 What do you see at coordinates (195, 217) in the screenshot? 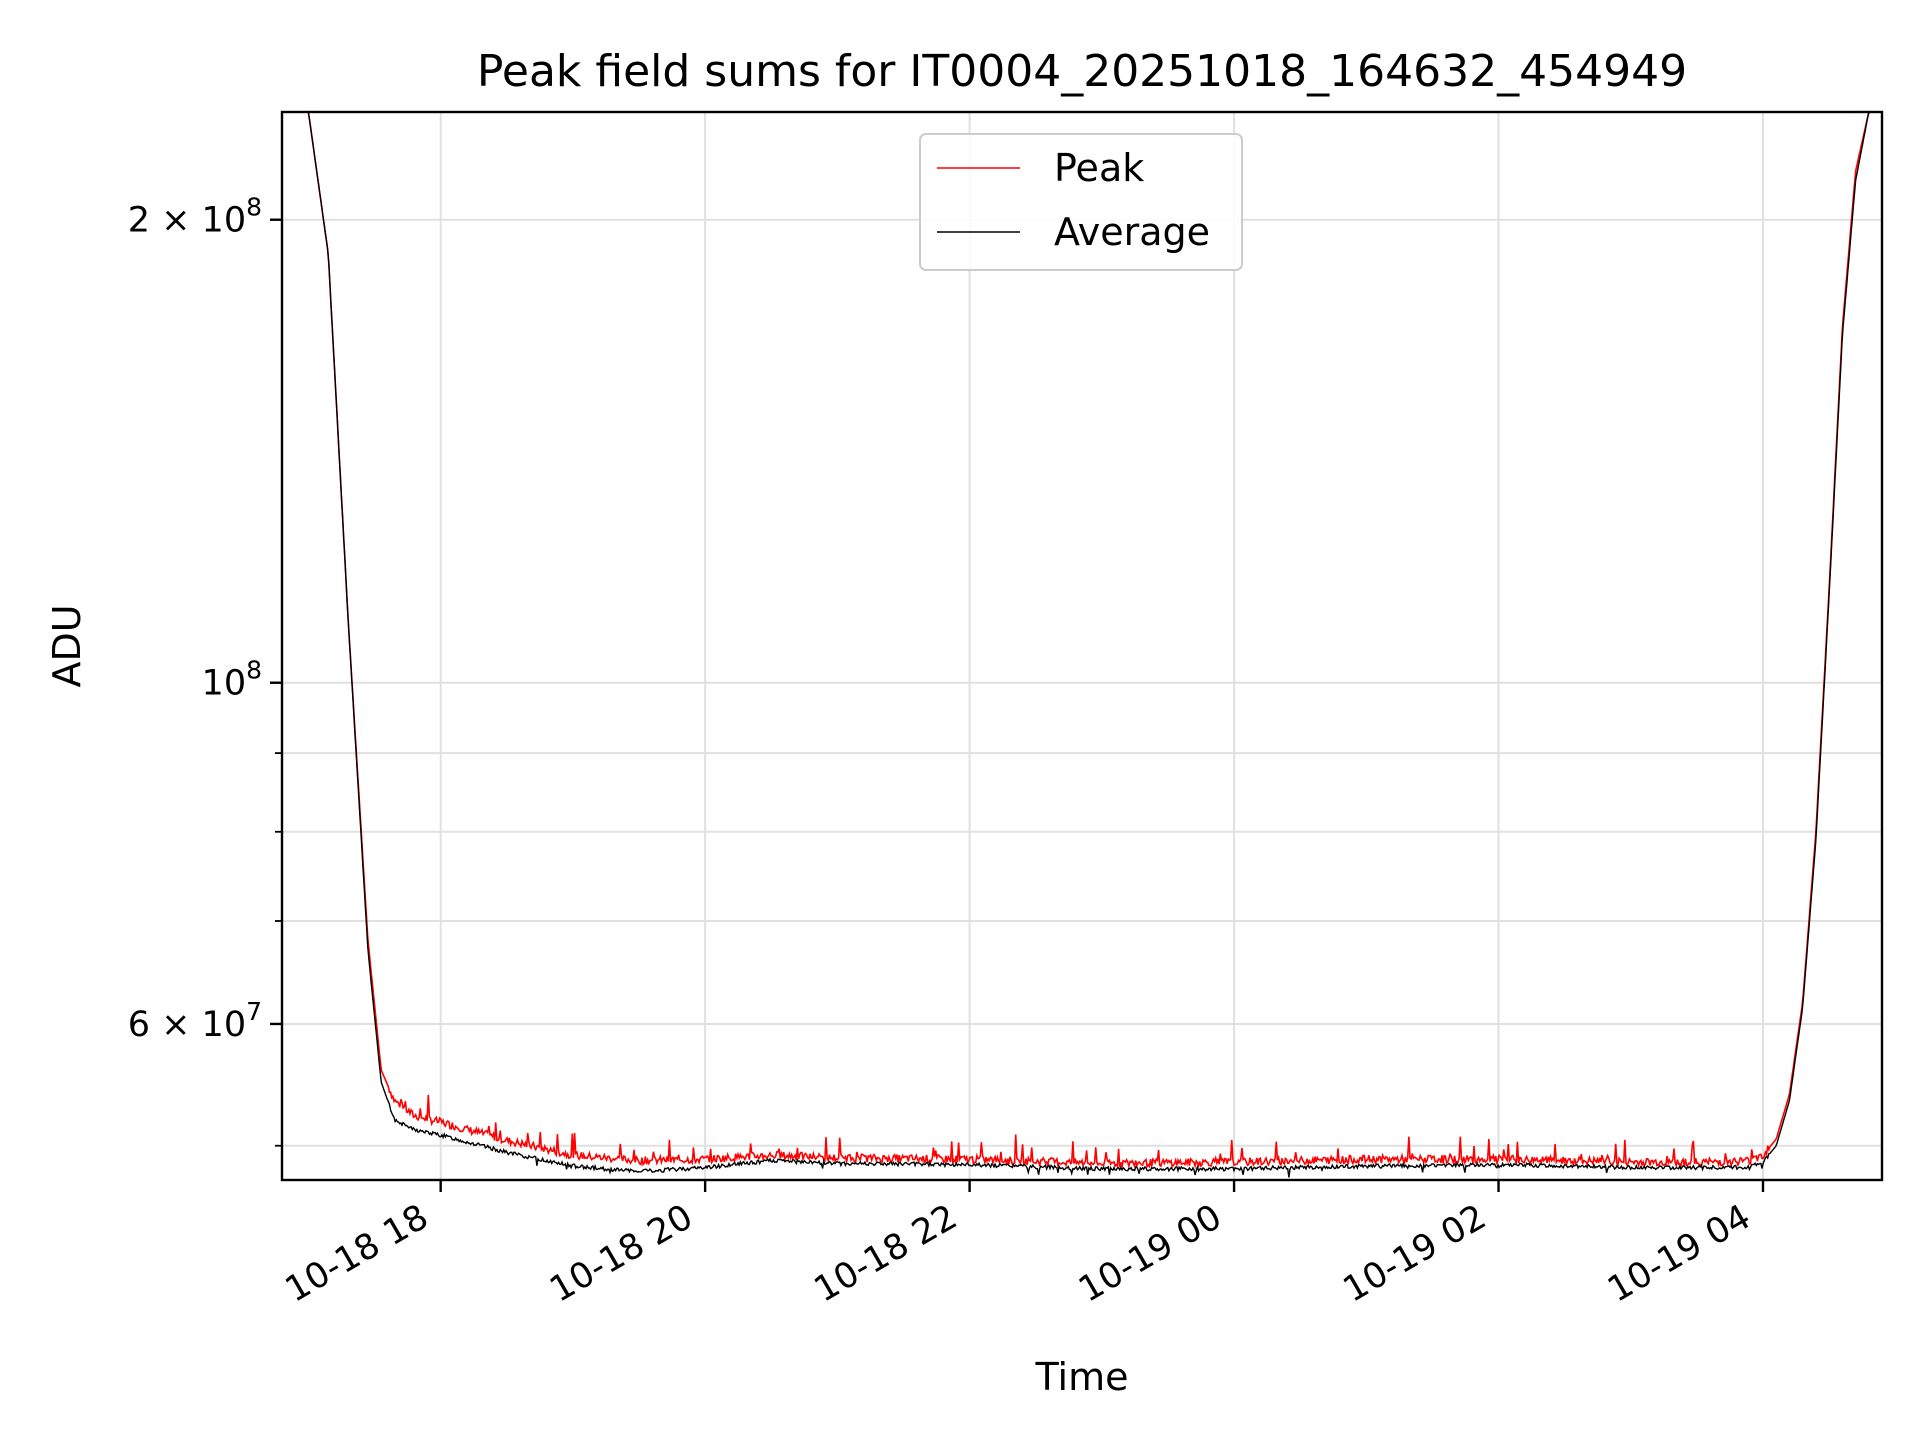
I see `y-tick-label: 2 × 108` at bounding box center [195, 217].